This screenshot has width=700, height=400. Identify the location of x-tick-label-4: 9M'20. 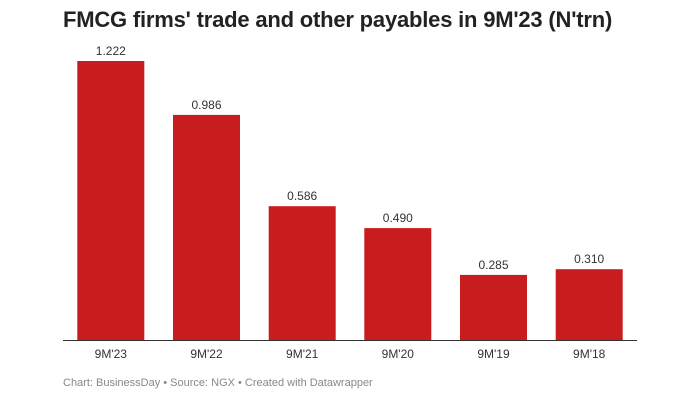
(398, 354).